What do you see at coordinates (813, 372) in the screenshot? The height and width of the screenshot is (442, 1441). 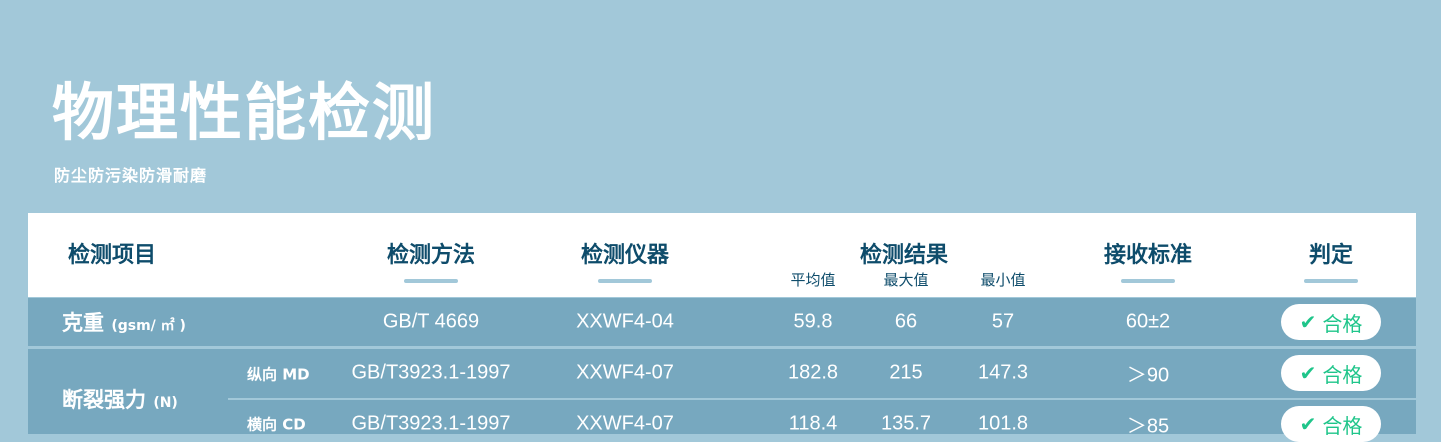 I see `avg-cell: 182.8` at bounding box center [813, 372].